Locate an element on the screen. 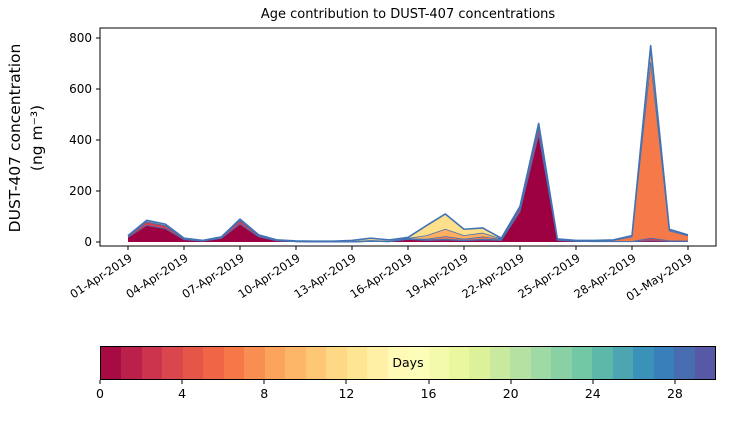 The width and height of the screenshot is (730, 425). y-tick-label: 400 is located at coordinates (80, 140).